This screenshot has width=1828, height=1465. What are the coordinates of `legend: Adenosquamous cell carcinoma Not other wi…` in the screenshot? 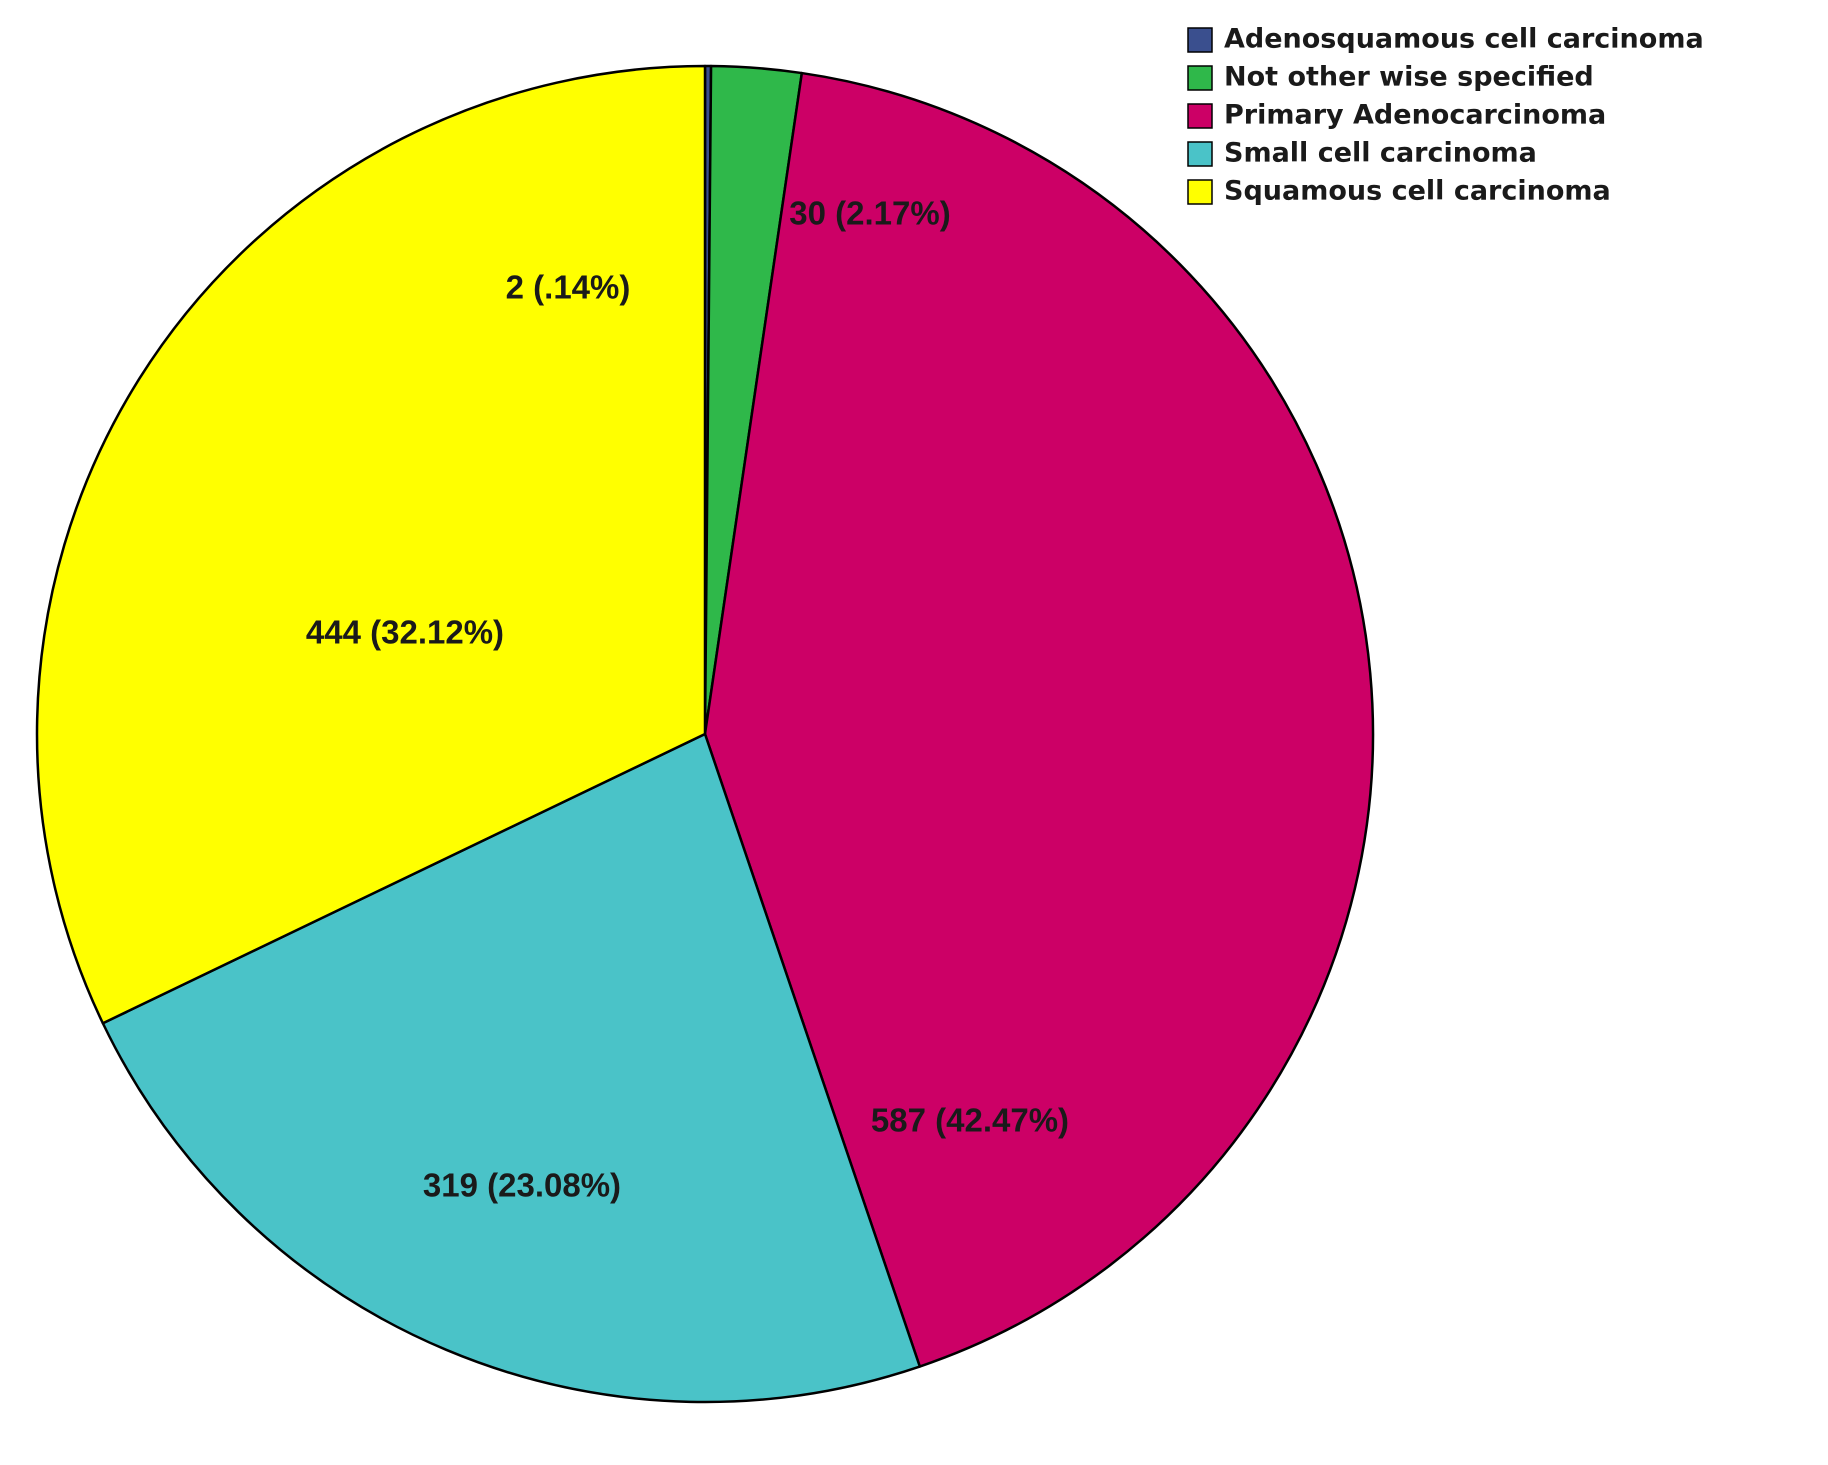 It's located at (1445, 115).